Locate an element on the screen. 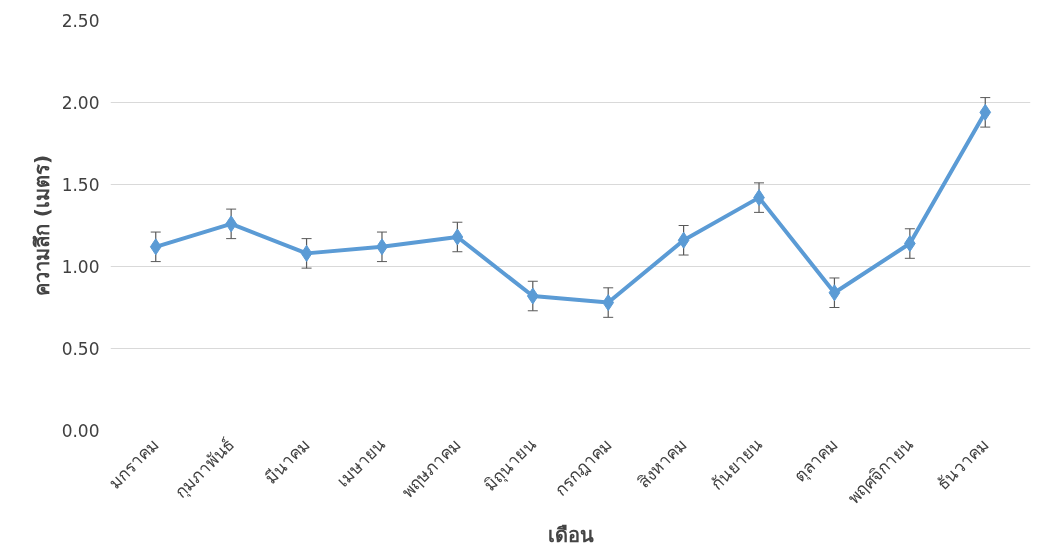  y-axis-title: ความลึก (เมตร) is located at coordinates (41, 225).